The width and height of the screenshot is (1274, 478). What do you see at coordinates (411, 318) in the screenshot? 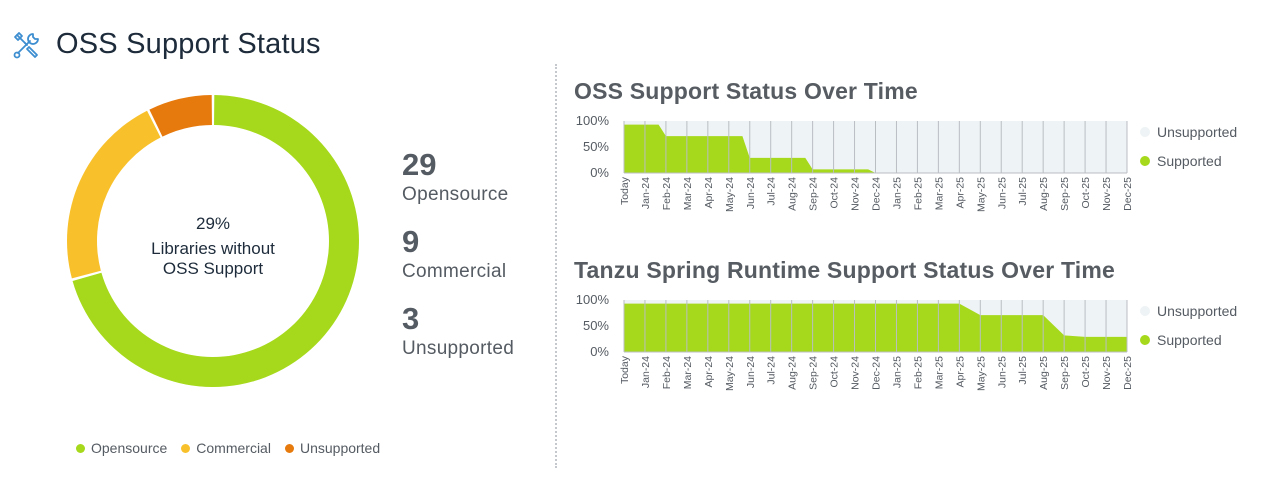
I see `stat-value: 3` at bounding box center [411, 318].